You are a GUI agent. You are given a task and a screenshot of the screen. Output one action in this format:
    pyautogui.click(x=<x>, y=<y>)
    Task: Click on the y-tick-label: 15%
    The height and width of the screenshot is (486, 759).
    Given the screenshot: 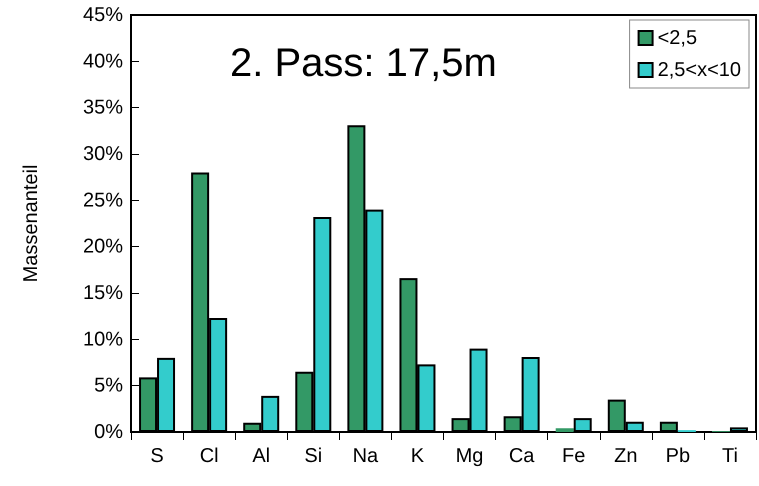 What is the action you would take?
    pyautogui.click(x=103, y=293)
    